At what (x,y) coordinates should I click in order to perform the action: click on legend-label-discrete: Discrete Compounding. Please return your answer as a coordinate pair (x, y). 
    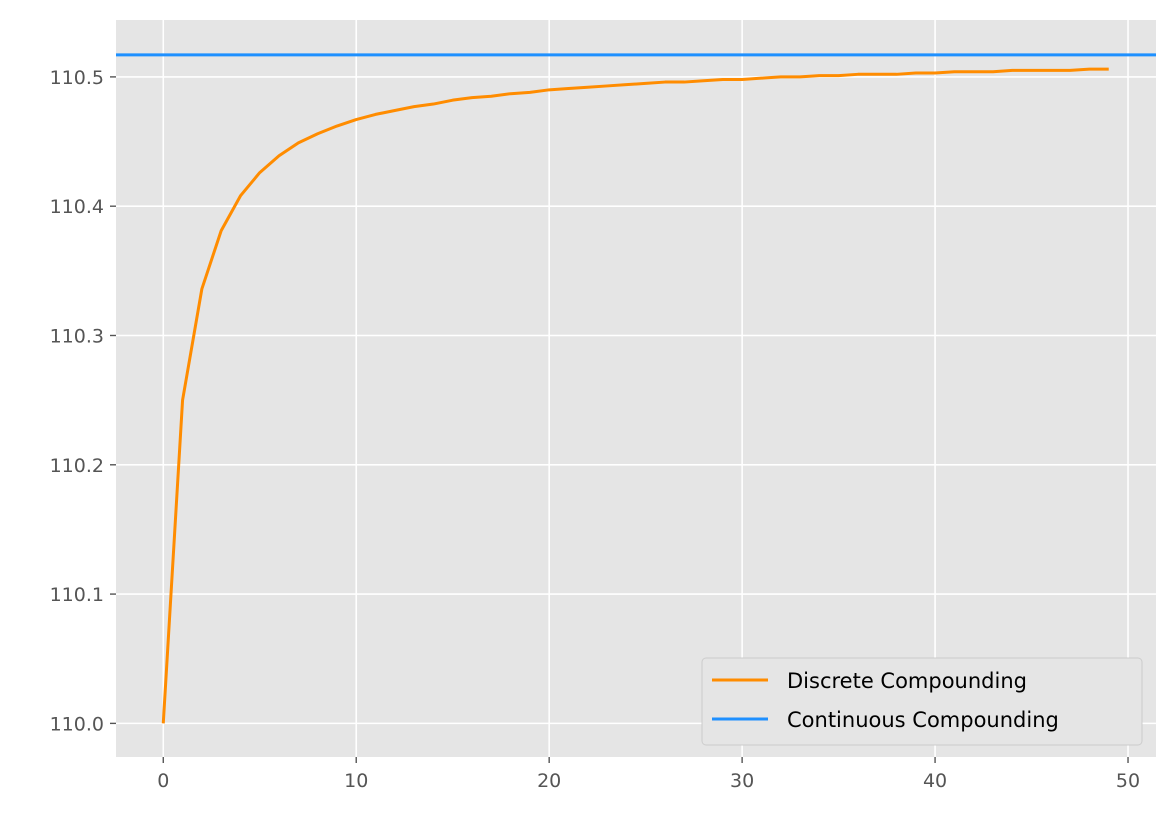
    Looking at the image, I should click on (907, 681).